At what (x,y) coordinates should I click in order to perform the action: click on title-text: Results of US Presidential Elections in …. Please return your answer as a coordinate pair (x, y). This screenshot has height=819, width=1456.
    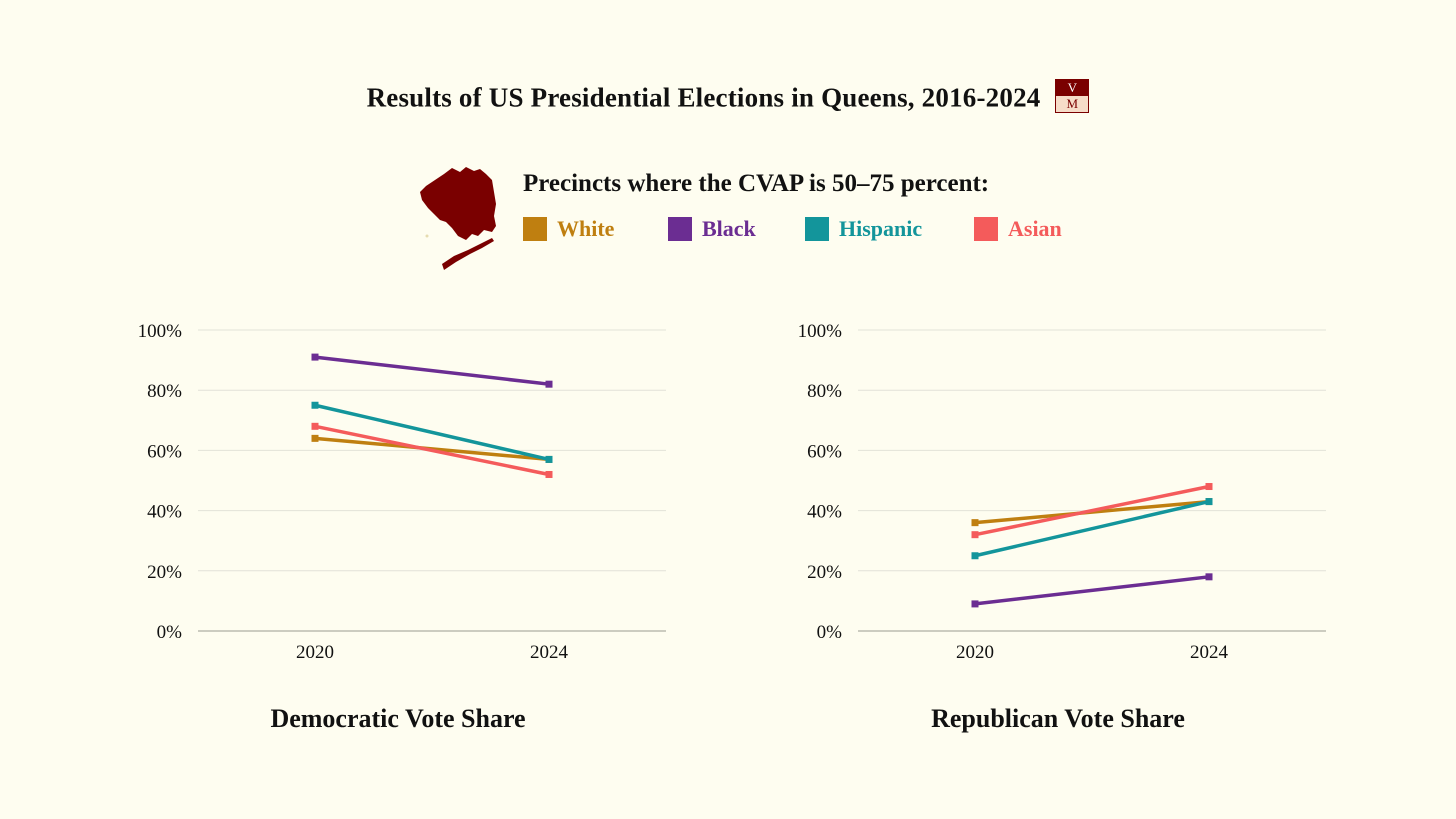
    Looking at the image, I should click on (703, 97).